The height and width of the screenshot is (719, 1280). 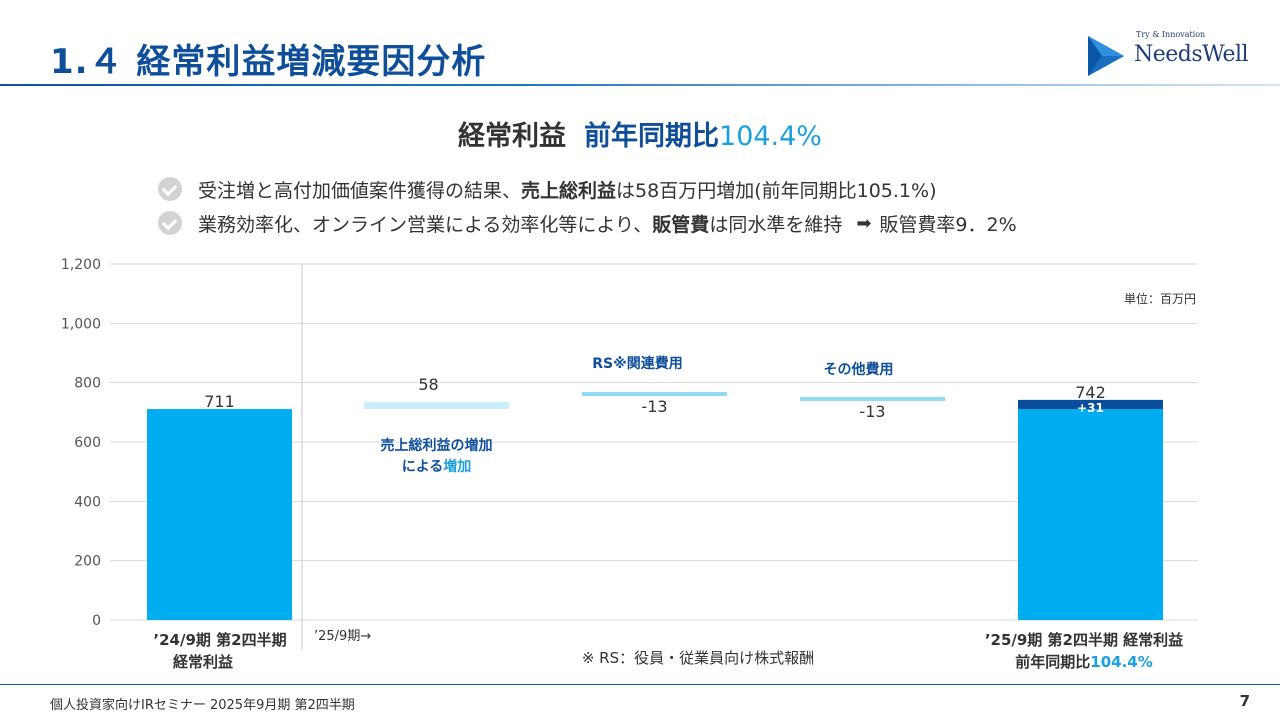 I want to click on footer-rule, so click(x=640, y=684).